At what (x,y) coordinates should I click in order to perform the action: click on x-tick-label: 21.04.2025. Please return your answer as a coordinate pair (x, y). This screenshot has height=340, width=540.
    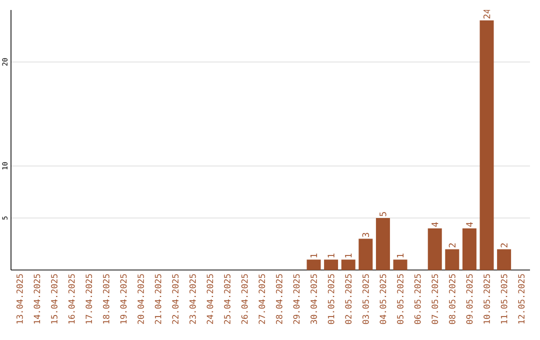
    Looking at the image, I should click on (158, 299).